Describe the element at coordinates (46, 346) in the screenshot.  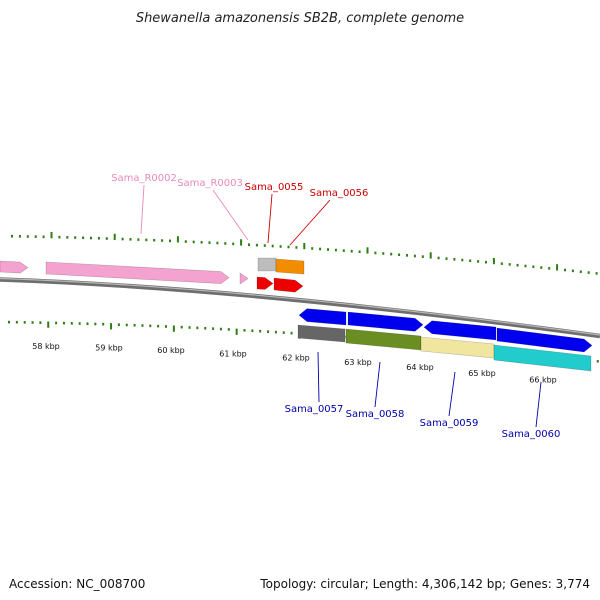
I see `kbp-label: 58 kbp` at that location.